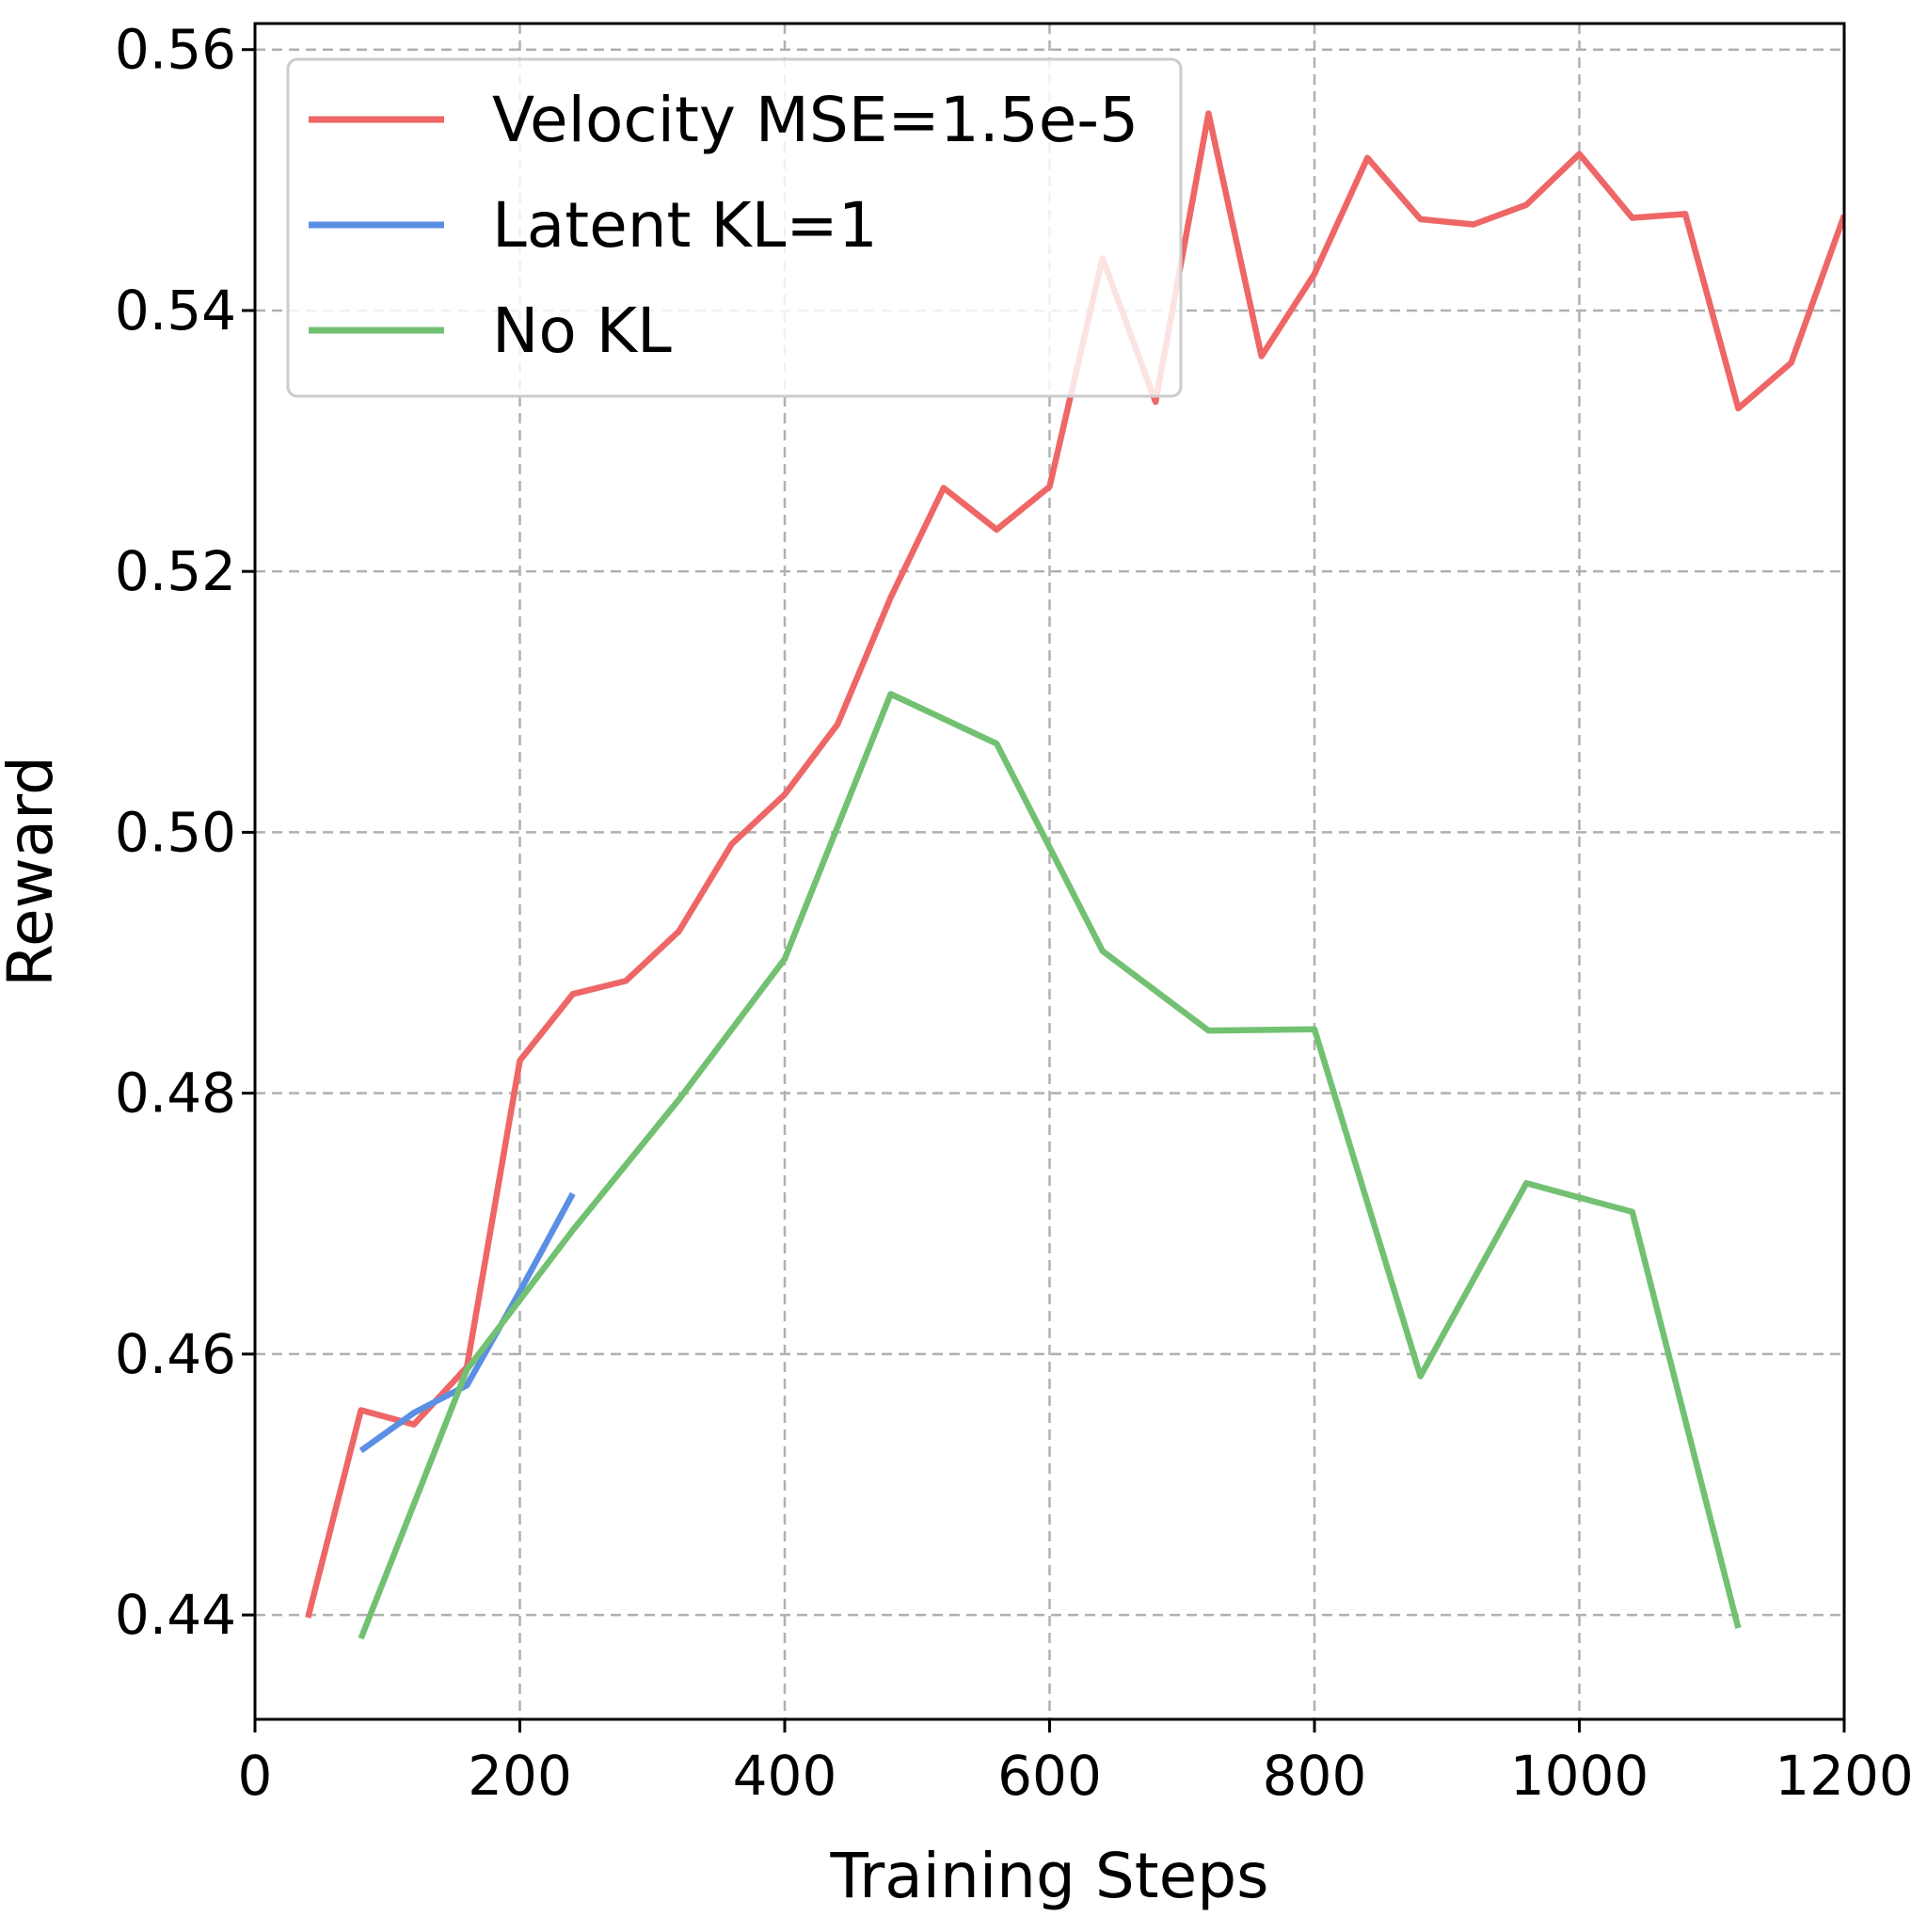  I want to click on legend-box, so click(734, 227).